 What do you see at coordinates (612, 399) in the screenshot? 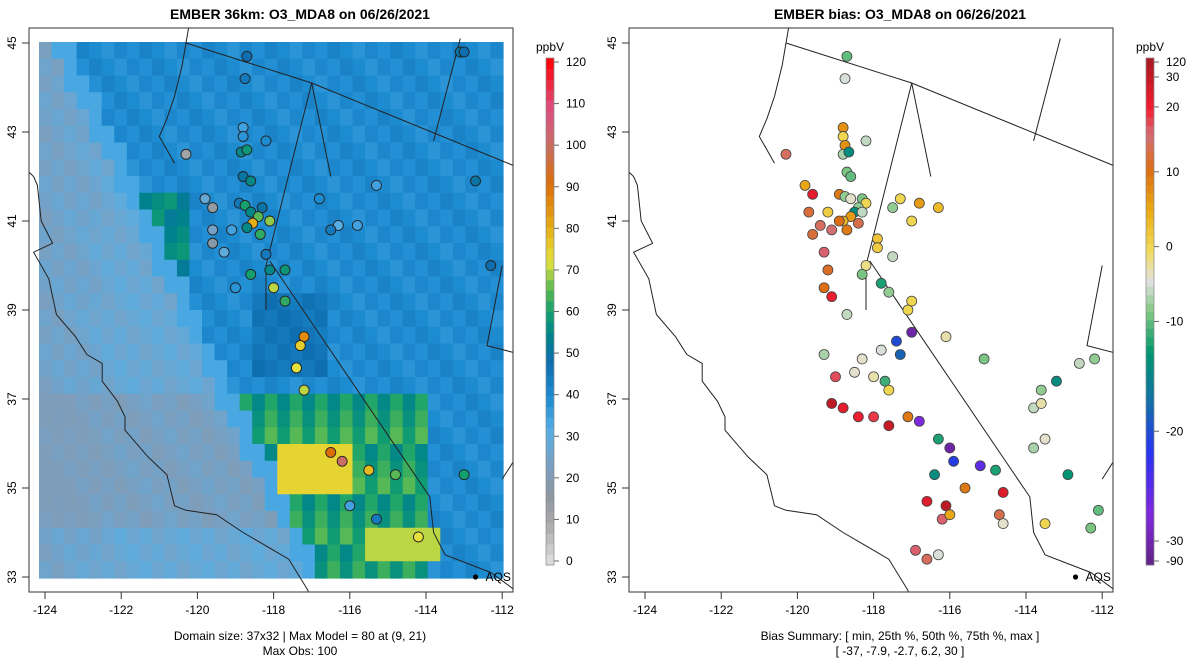
I see `bias-y-tick-label: 37` at bounding box center [612, 399].